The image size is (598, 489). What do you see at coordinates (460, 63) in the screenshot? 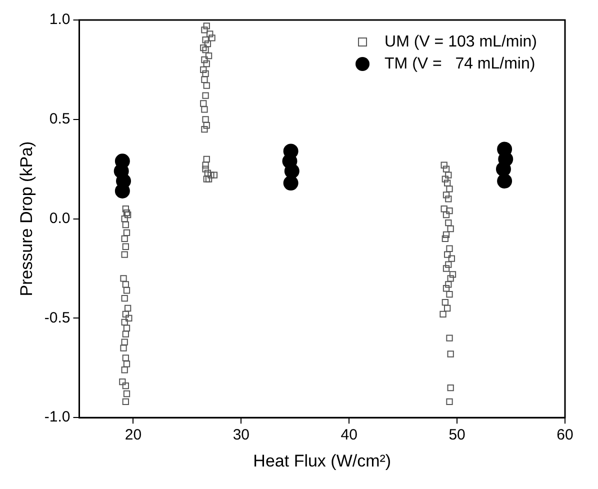
I see `legend-label: TM (V = 74 mL/min)` at bounding box center [460, 63].